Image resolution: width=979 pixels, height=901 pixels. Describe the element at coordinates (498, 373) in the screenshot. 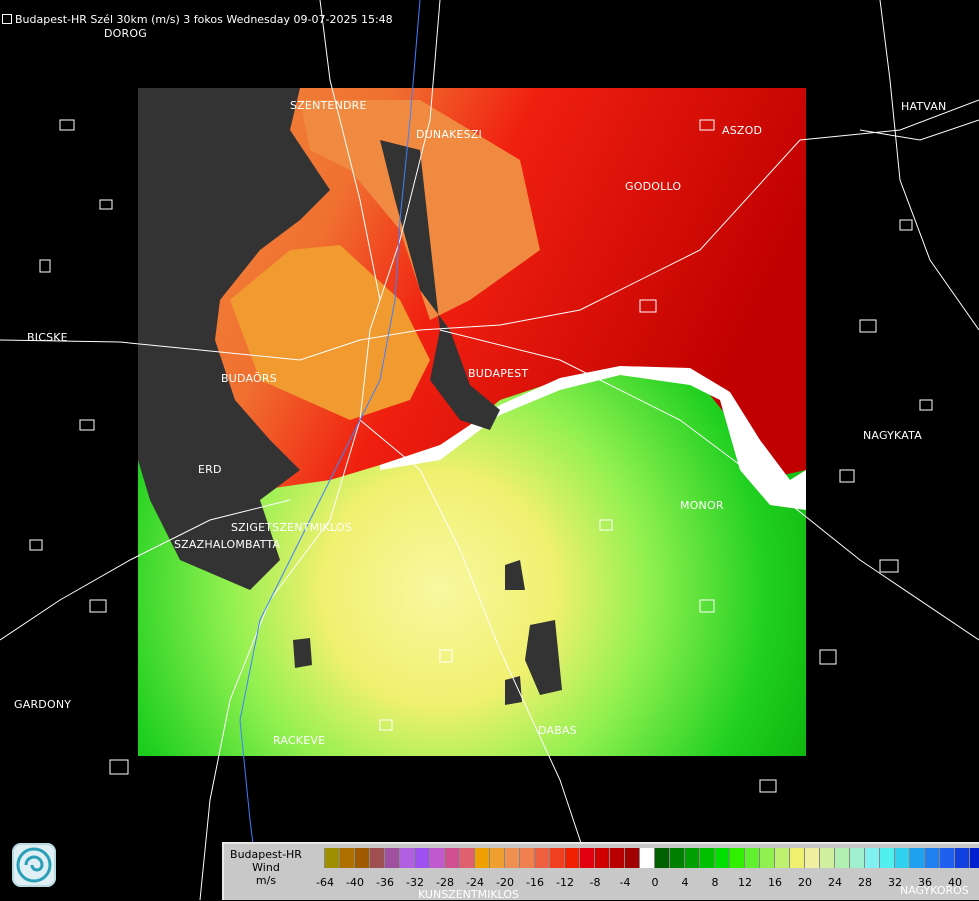

I see `city-budapest: BUDAPEST` at that location.